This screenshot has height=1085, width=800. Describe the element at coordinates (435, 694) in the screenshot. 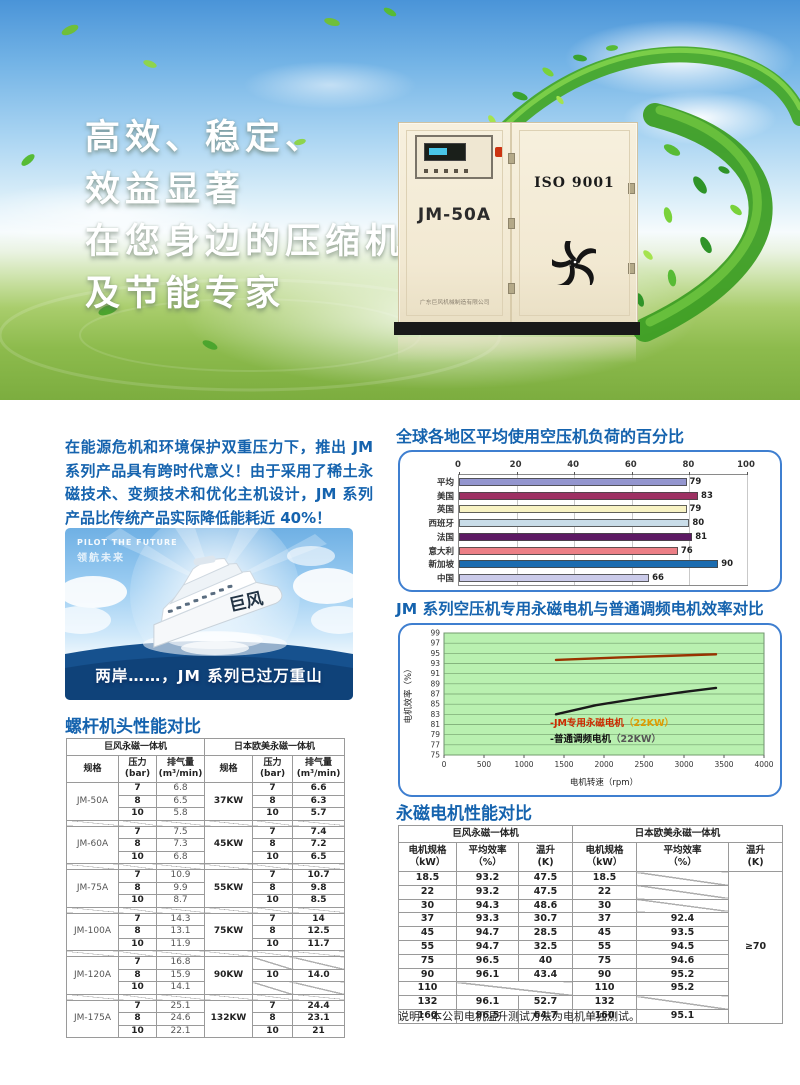

I see `y-tick-label: 87` at that location.